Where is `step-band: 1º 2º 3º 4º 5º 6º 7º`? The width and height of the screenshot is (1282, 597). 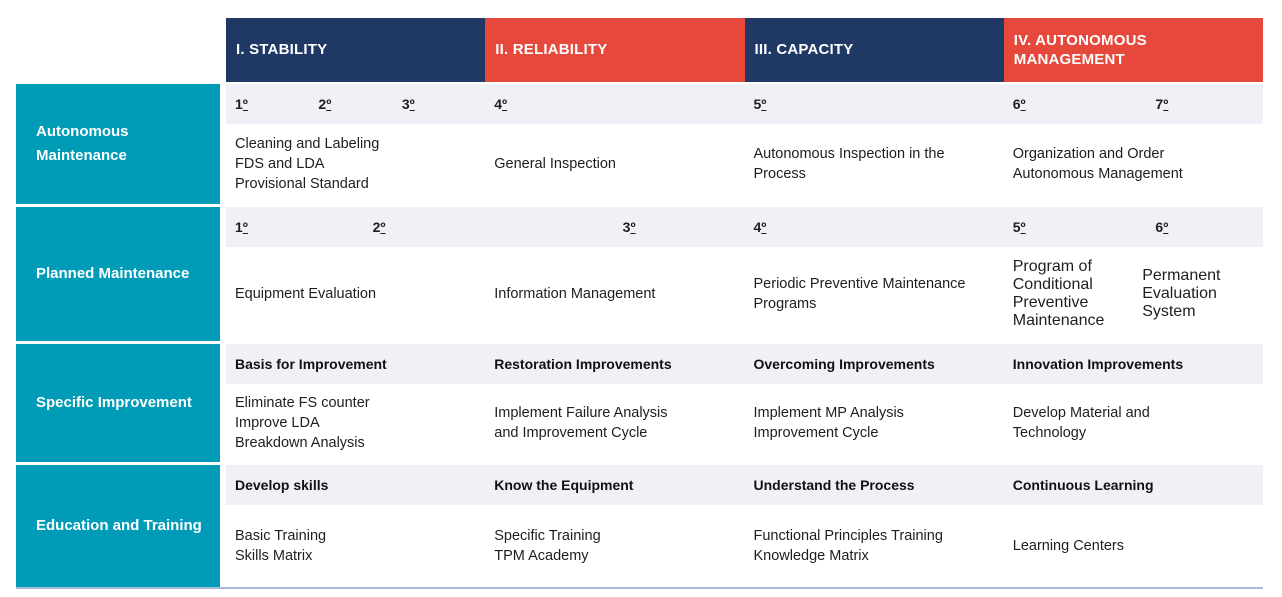 step-band: 1º 2º 3º 4º 5º 6º 7º is located at coordinates (744, 104).